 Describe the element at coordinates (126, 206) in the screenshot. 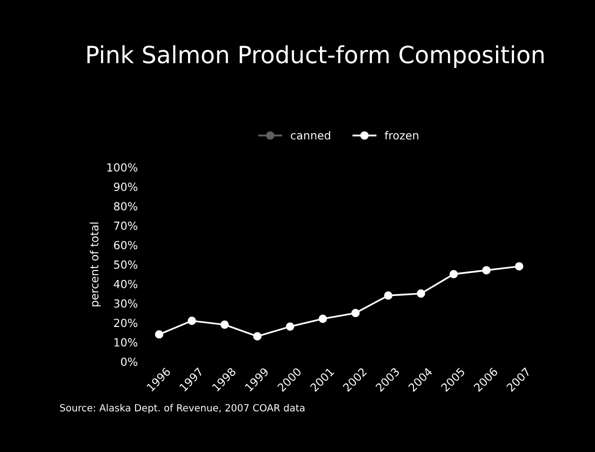

I see `y-tick-label: 80%` at that location.